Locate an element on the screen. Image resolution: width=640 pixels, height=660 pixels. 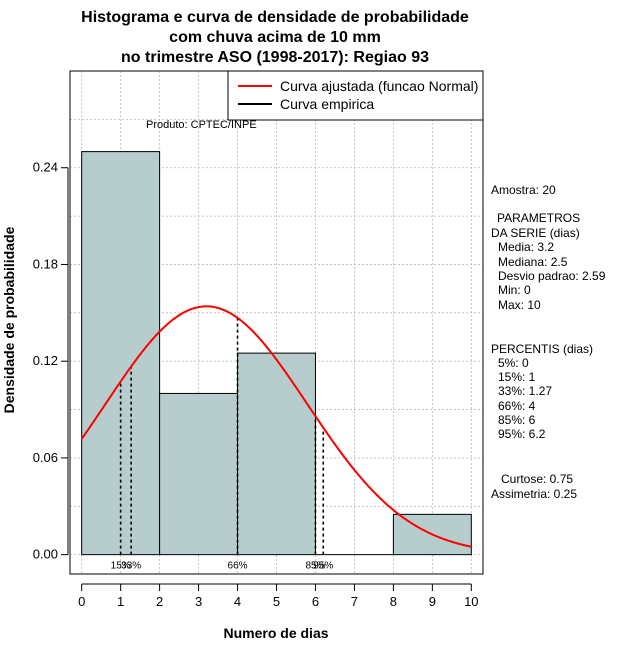
x-tick-label-7: 7 is located at coordinates (354, 601).